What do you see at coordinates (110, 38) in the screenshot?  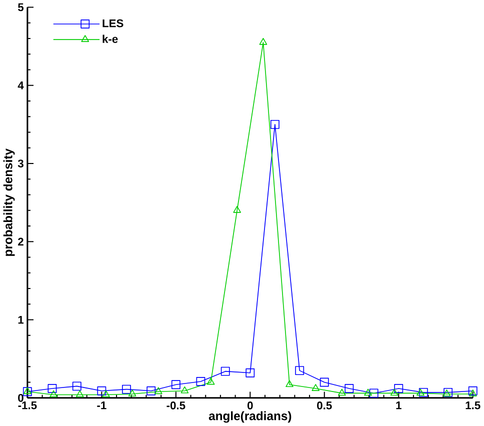 I see `legend-label: k-e` at bounding box center [110, 38].